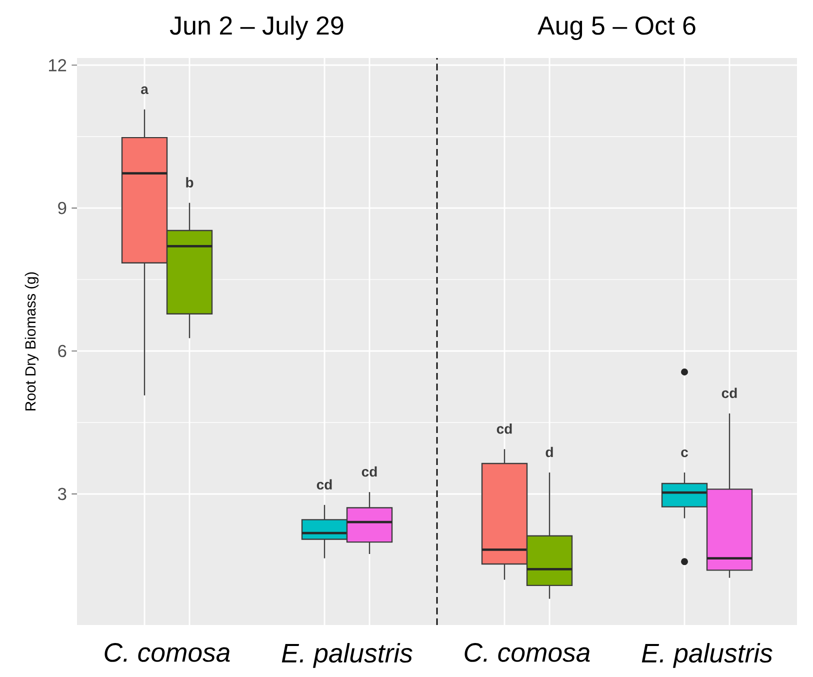 The height and width of the screenshot is (677, 813). I want to click on y-axis-title: Root Dry Biomass (g), so click(31, 341).